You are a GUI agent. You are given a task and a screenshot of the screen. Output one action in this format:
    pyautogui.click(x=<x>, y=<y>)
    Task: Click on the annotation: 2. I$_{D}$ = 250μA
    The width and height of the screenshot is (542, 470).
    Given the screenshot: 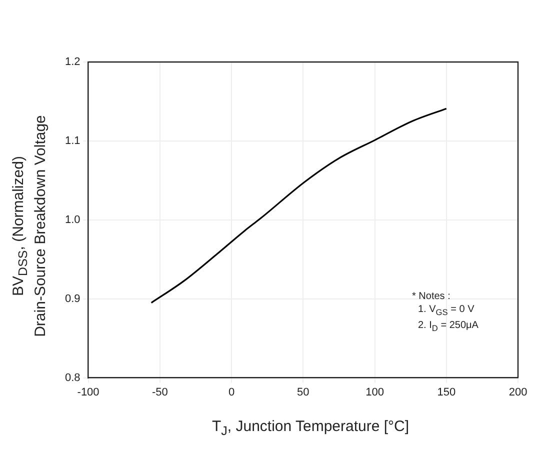 What is the action you would take?
    pyautogui.click(x=447, y=327)
    